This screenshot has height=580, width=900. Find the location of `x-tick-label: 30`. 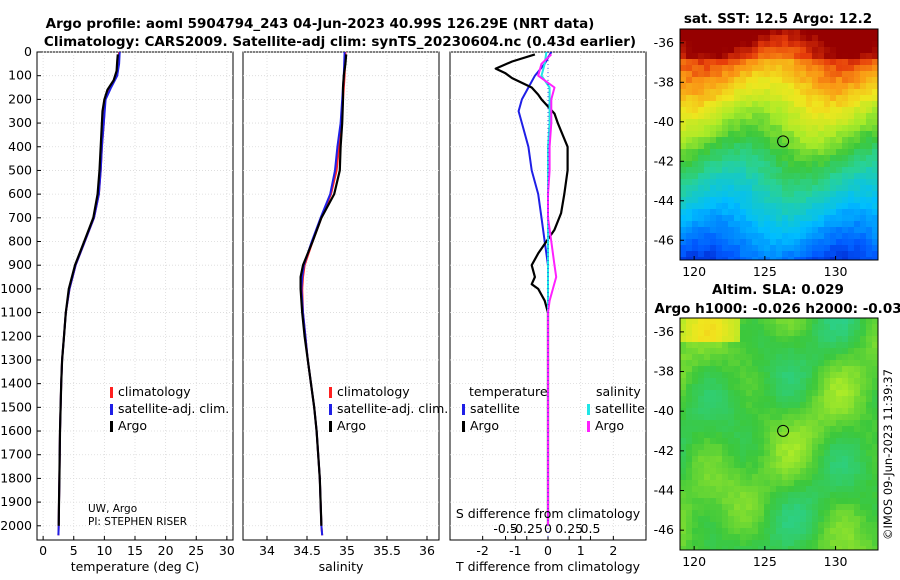

x-tick-label: 30 is located at coordinates (227, 550).